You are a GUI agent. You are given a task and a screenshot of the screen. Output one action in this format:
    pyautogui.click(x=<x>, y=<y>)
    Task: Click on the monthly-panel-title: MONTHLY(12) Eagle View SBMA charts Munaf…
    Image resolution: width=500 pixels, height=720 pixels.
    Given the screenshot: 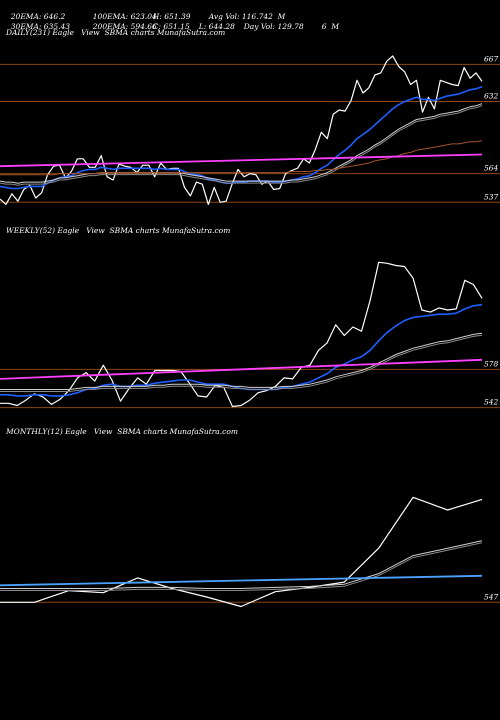 What is the action you would take?
    pyautogui.click(x=122, y=431)
    